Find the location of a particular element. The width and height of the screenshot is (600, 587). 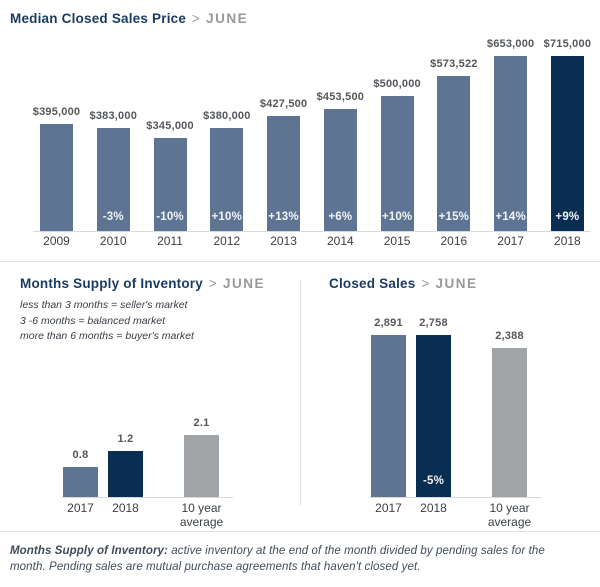

bar-column: $715,000 +9% is located at coordinates (567, 134).